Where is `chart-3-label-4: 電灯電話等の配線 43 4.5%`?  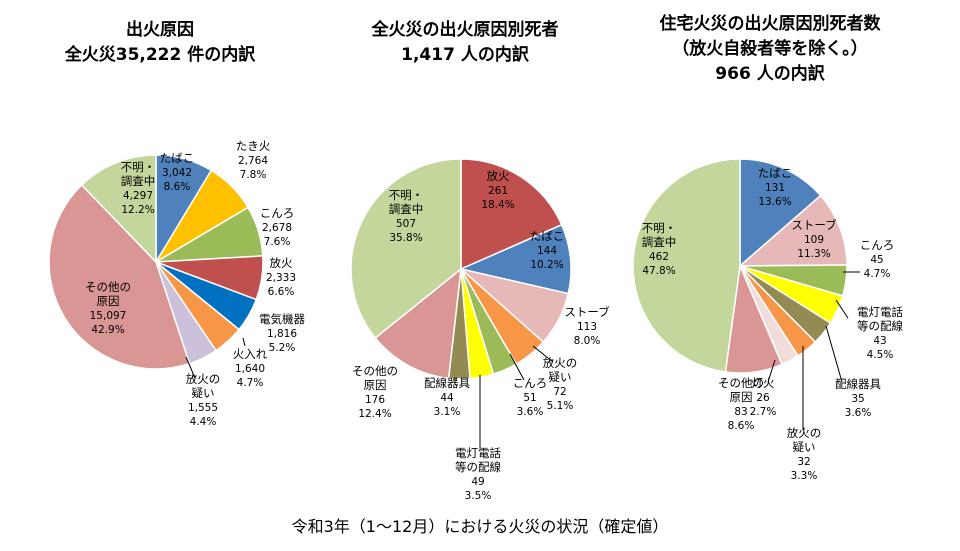 chart-3-label-4: 電灯電話等の配線 43 4.5% is located at coordinates (880, 333).